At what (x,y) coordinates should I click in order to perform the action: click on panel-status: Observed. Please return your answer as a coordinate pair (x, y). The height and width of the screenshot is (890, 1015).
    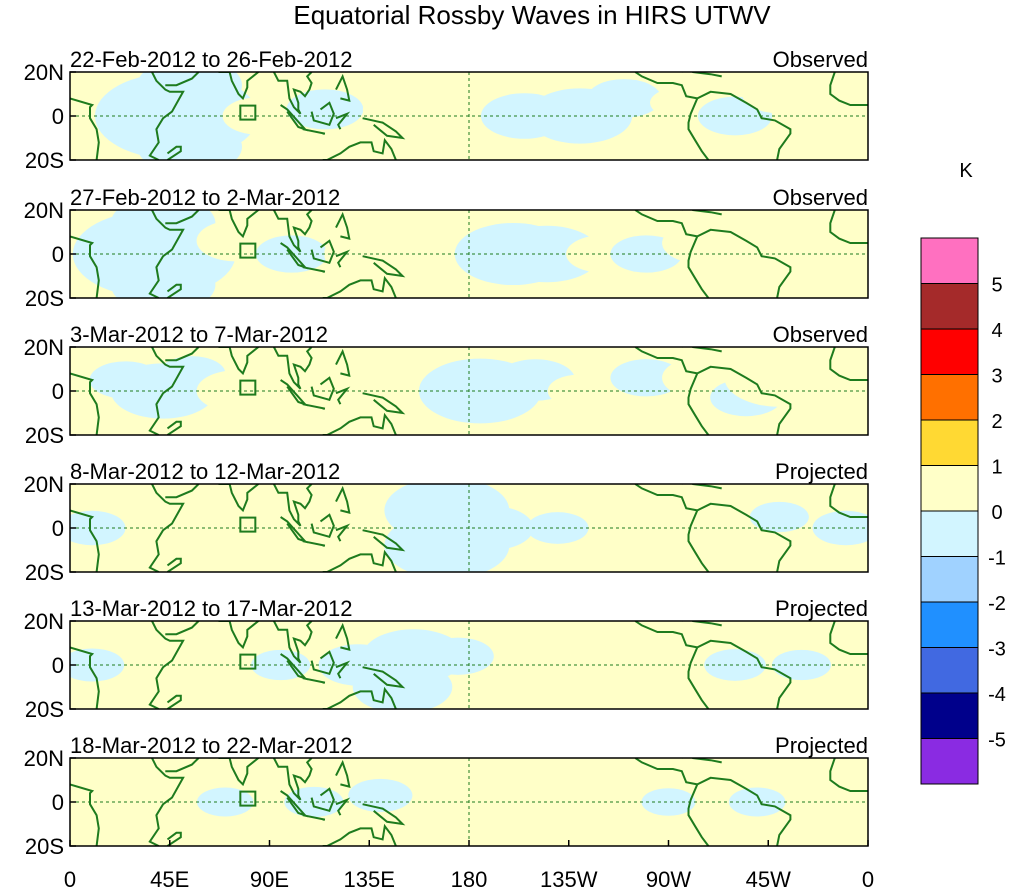
    Looking at the image, I should click on (820, 197).